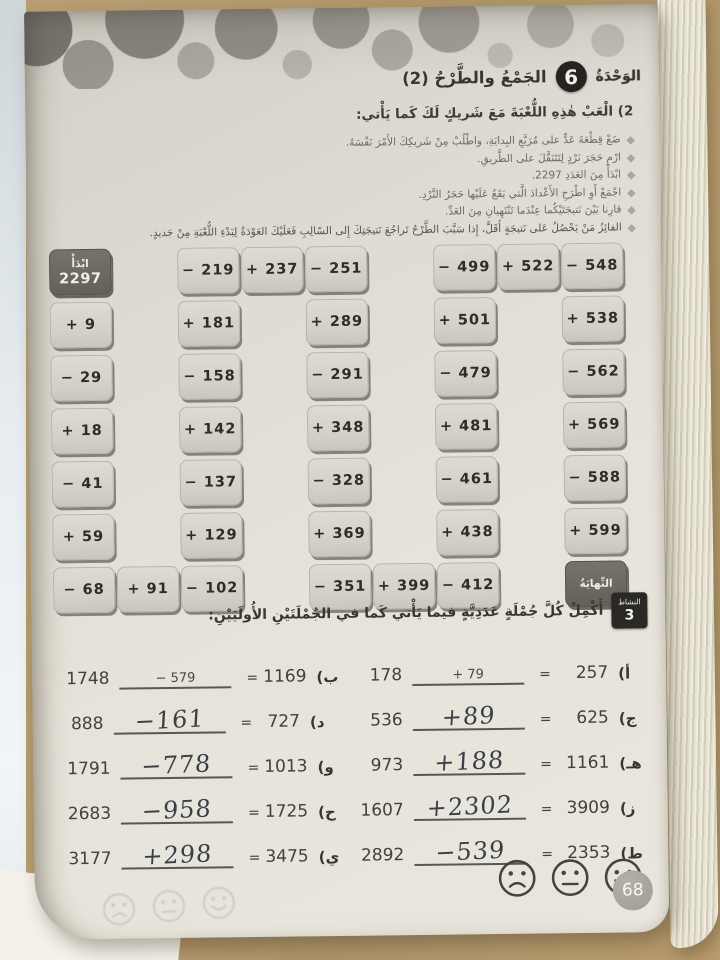 This screenshot has width=720, height=960. Describe the element at coordinates (284, 721) in the screenshot. I see `result-value: 727` at that location.